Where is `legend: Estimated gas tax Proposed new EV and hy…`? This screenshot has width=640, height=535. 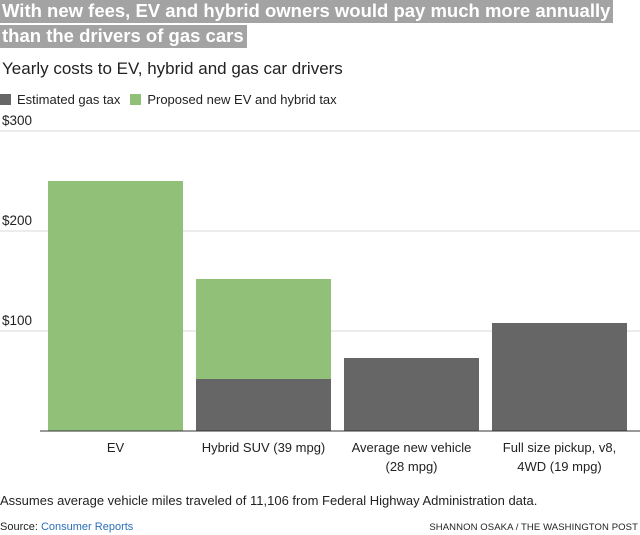
legend: Estimated gas tax Proposed new EV and hy… is located at coordinates (173, 99).